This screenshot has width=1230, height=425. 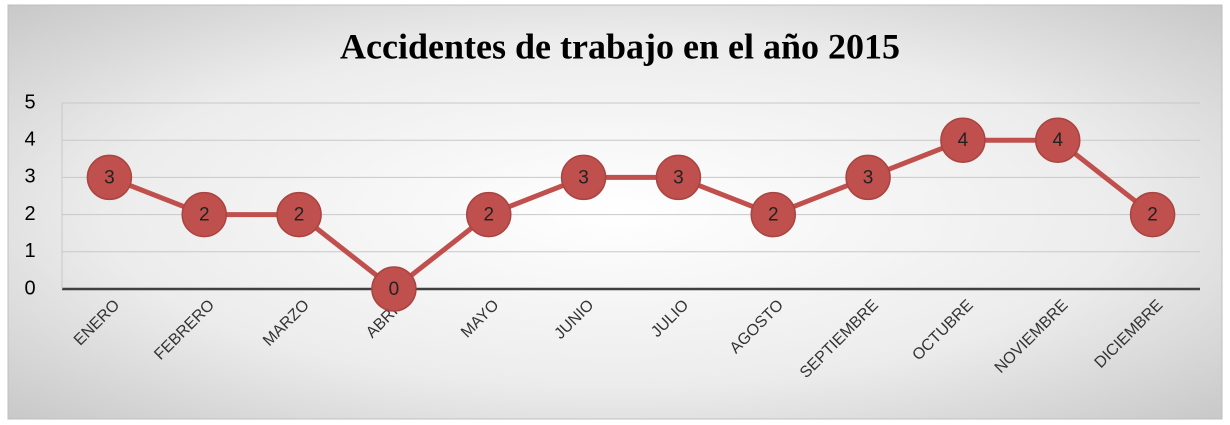 What do you see at coordinates (29, 139) in the screenshot?
I see `y-tick-label: 4` at bounding box center [29, 139].